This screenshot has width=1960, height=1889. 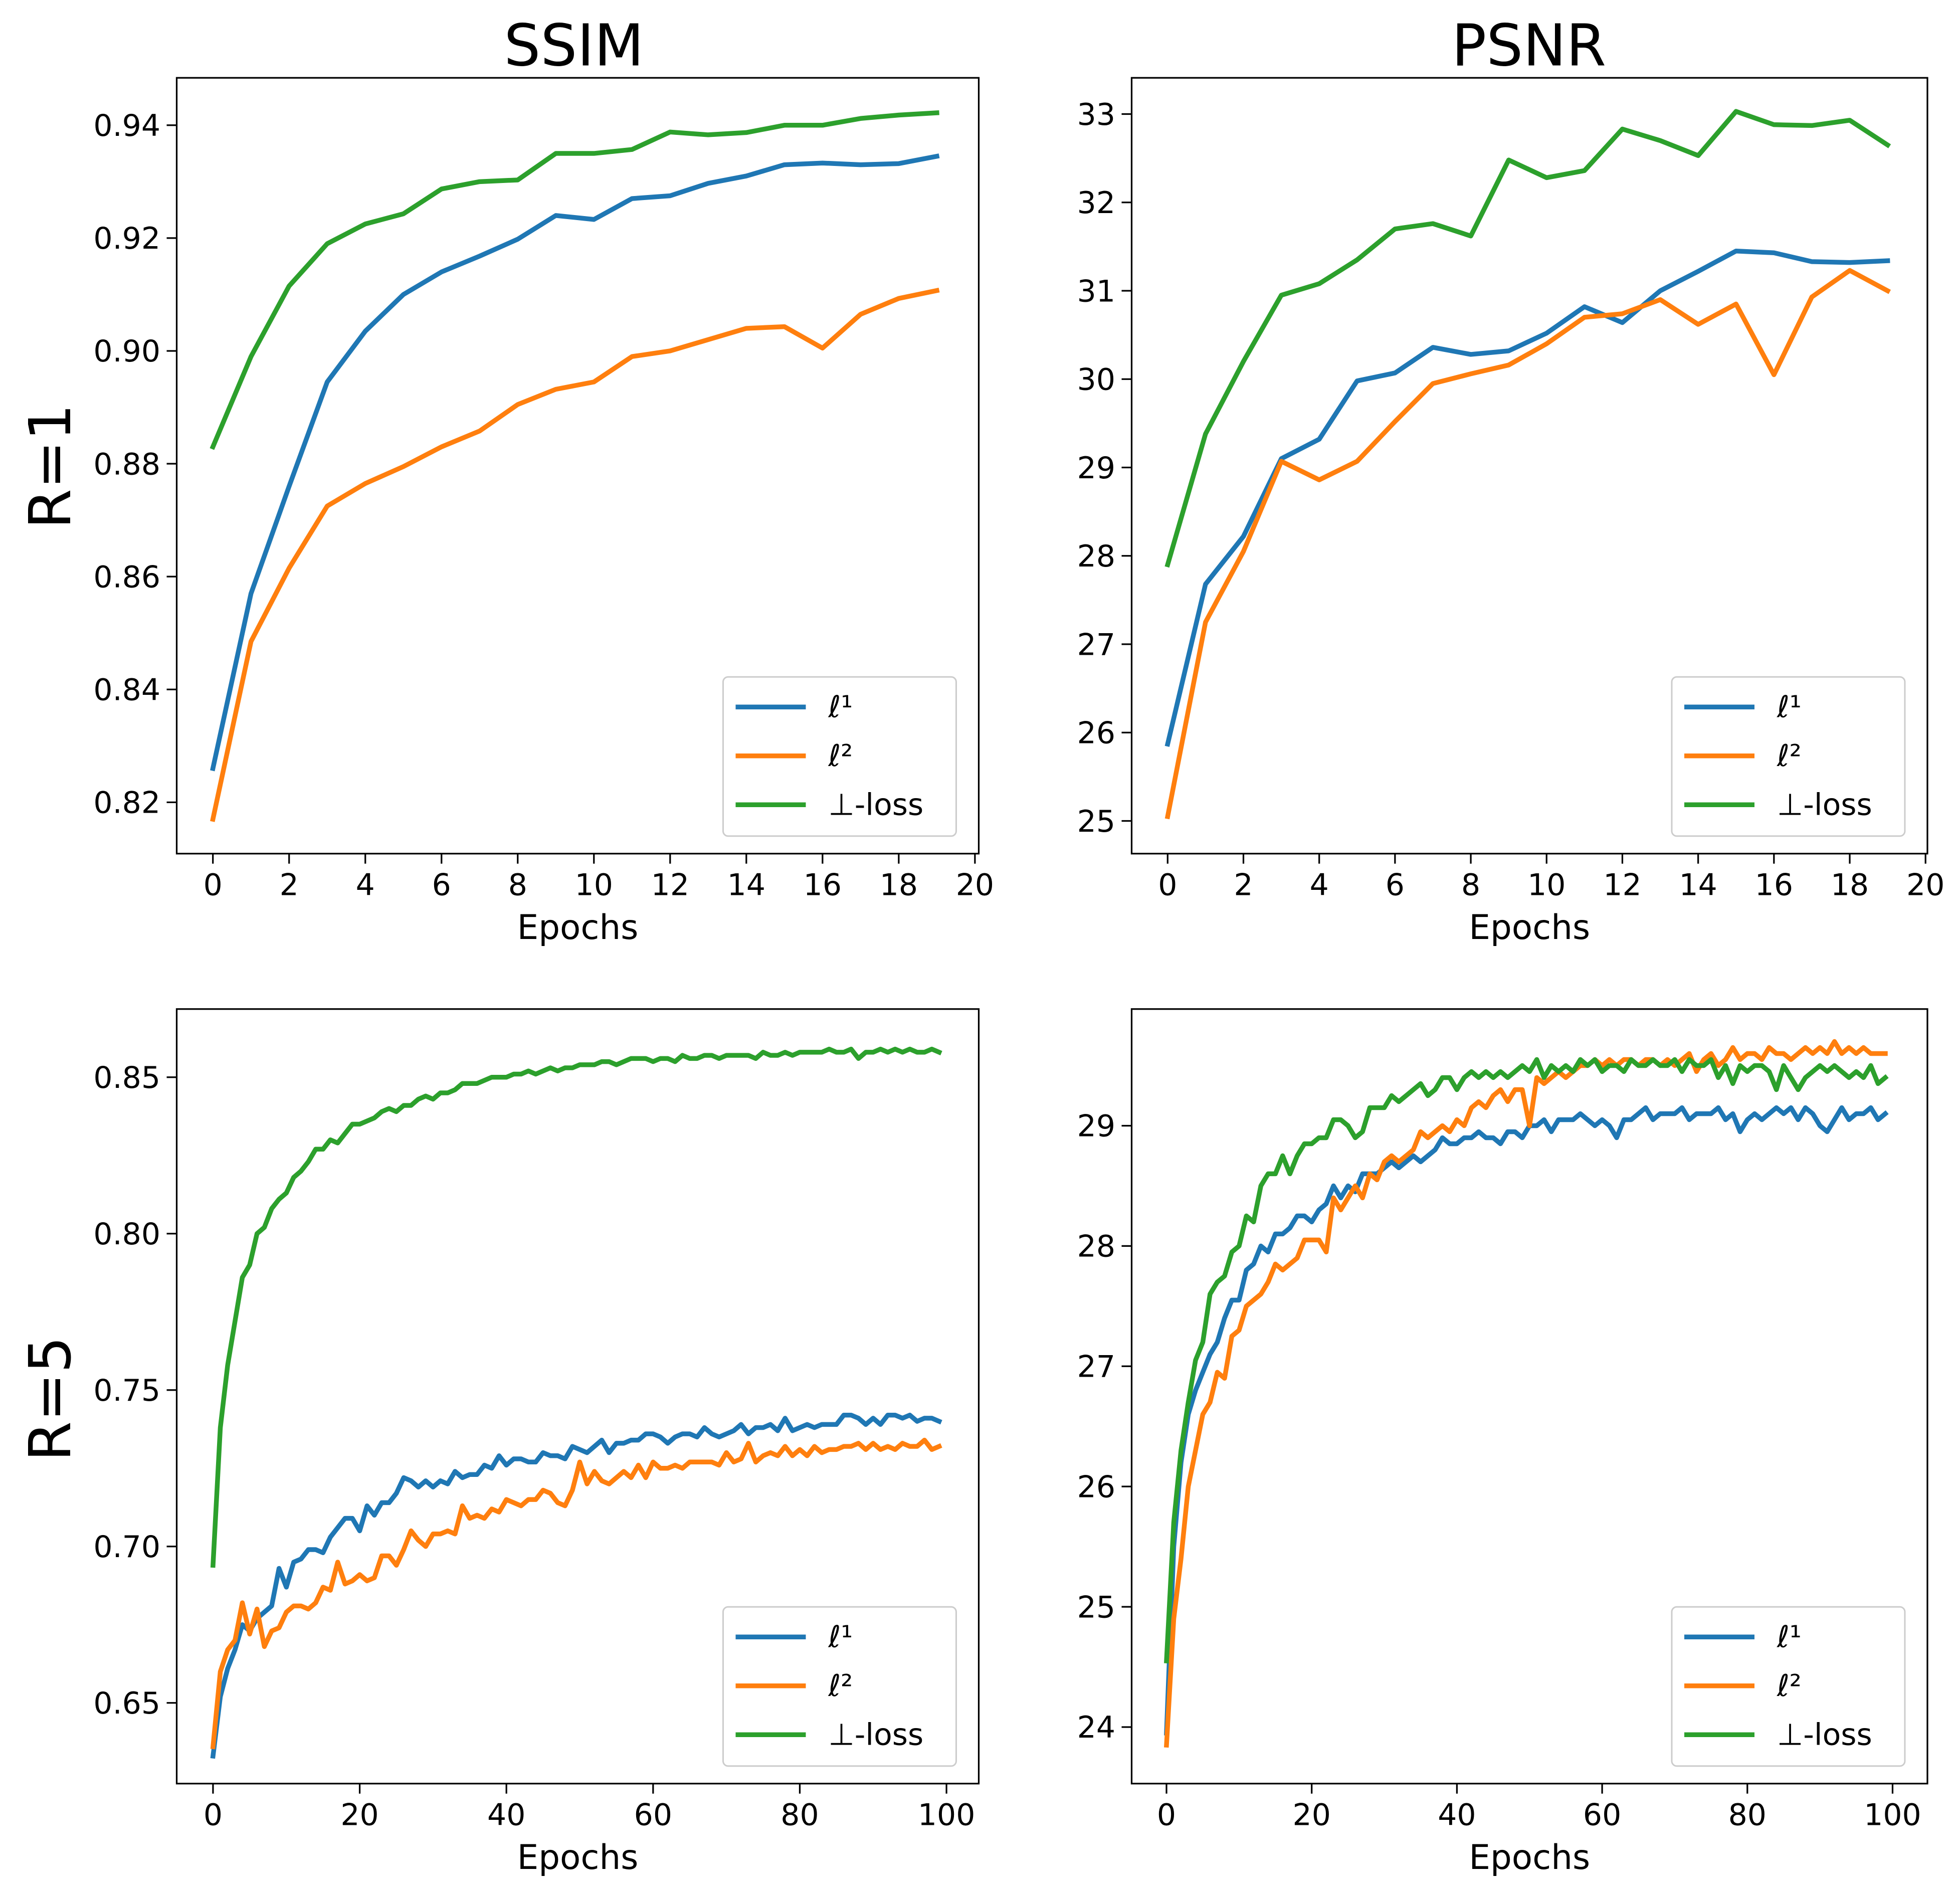 I want to click on y-tick-label: 32, so click(x=1096, y=203).